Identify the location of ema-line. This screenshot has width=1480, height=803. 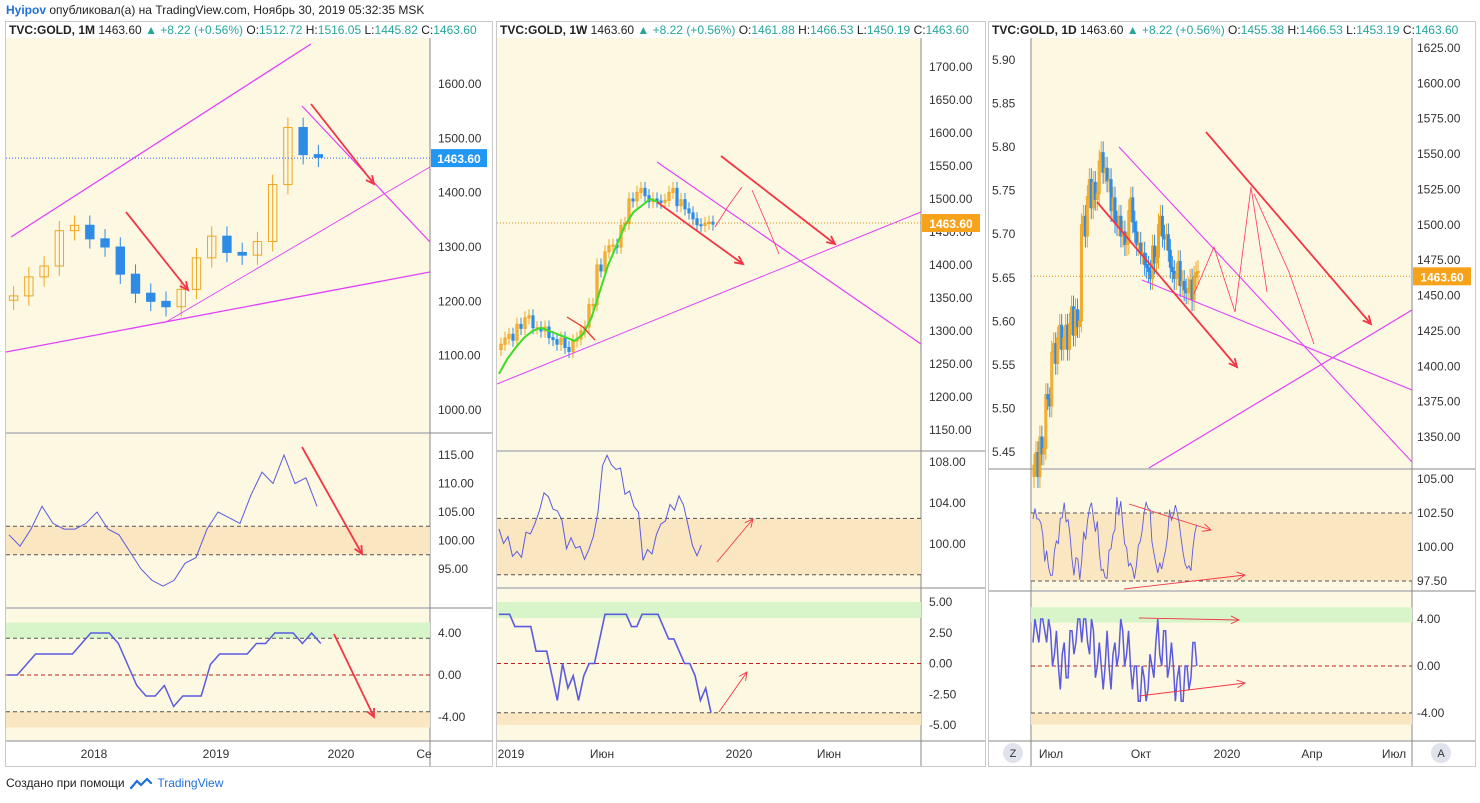
(578, 286).